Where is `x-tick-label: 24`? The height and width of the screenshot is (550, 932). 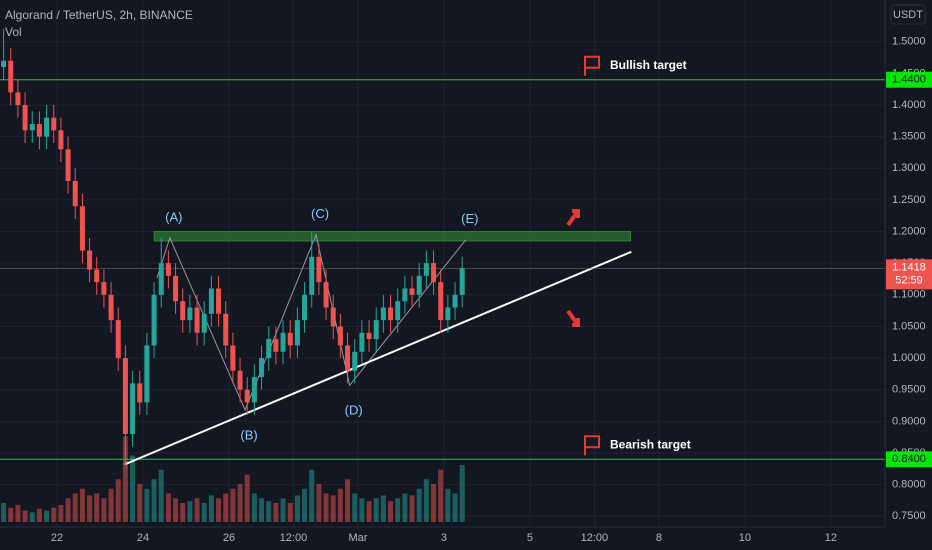
x-tick-label: 24 is located at coordinates (143, 538).